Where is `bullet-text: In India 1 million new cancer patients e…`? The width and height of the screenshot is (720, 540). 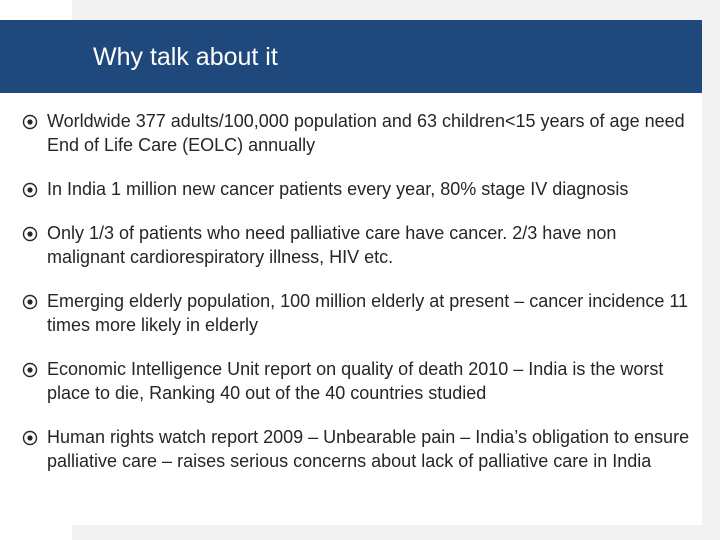 bullet-text: In India 1 million new cancer patients e… is located at coordinates (338, 189).